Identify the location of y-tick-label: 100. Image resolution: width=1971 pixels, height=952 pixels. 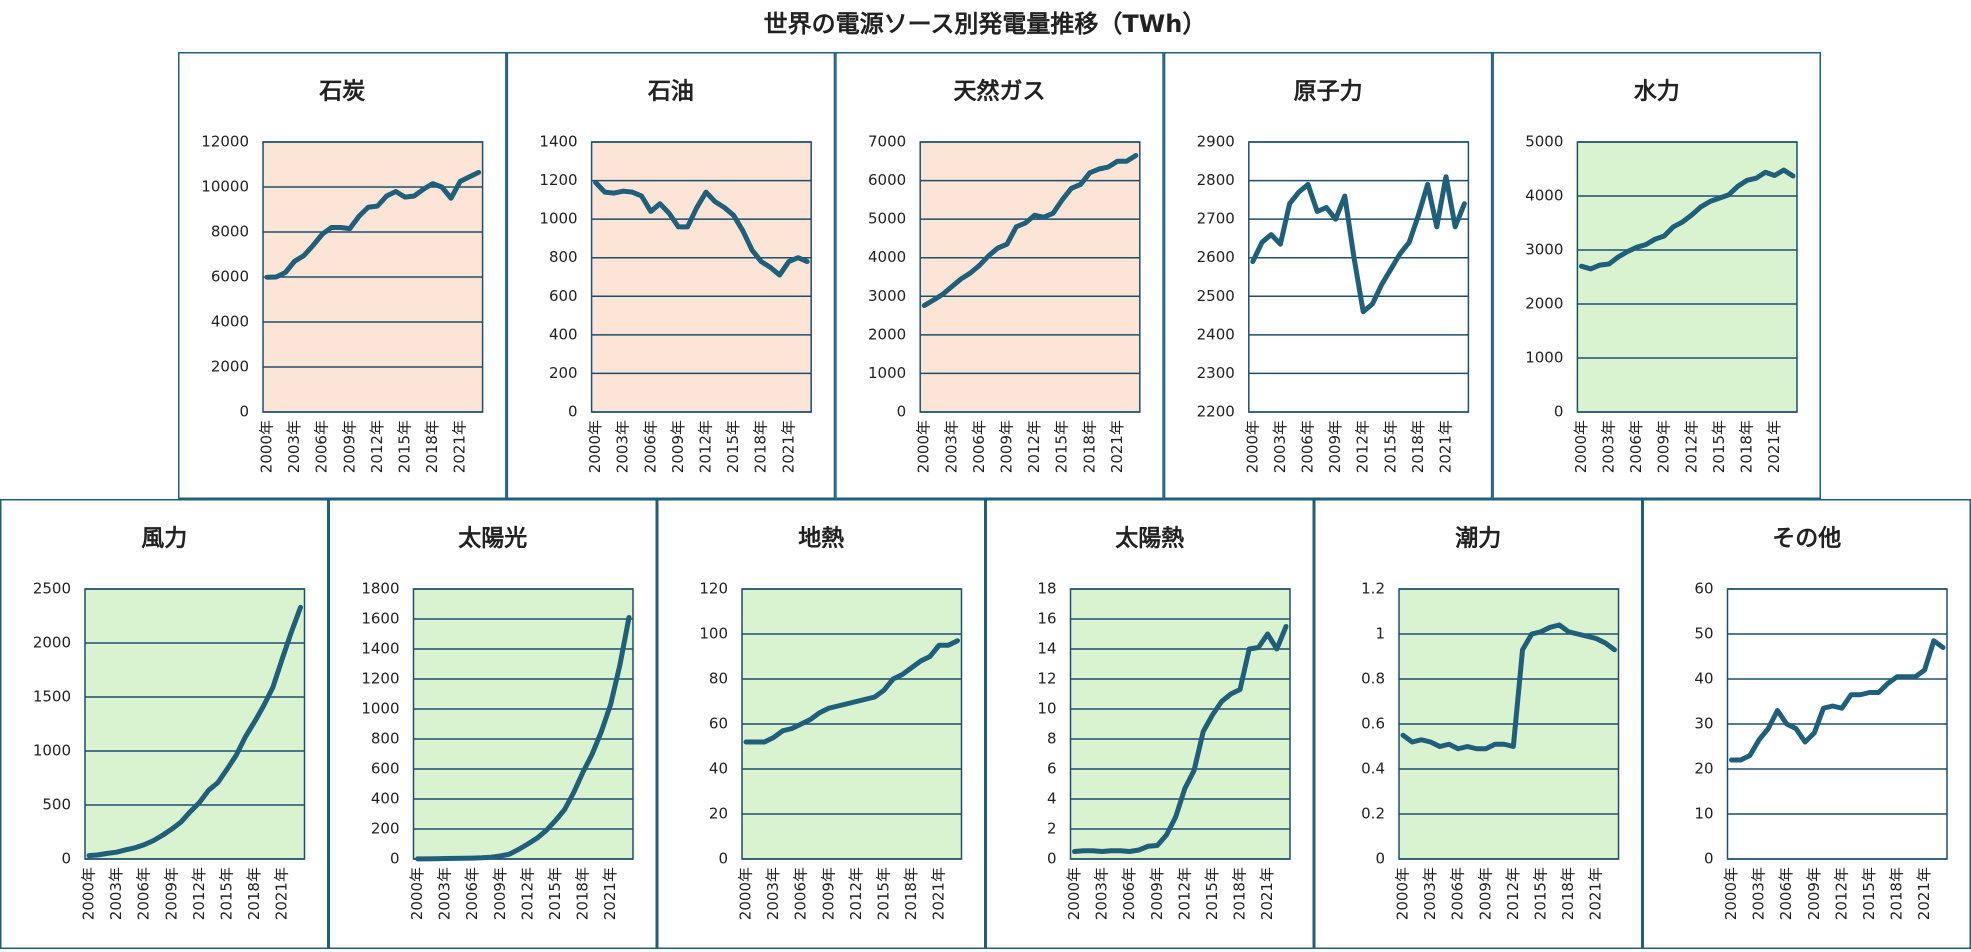
(713, 634).